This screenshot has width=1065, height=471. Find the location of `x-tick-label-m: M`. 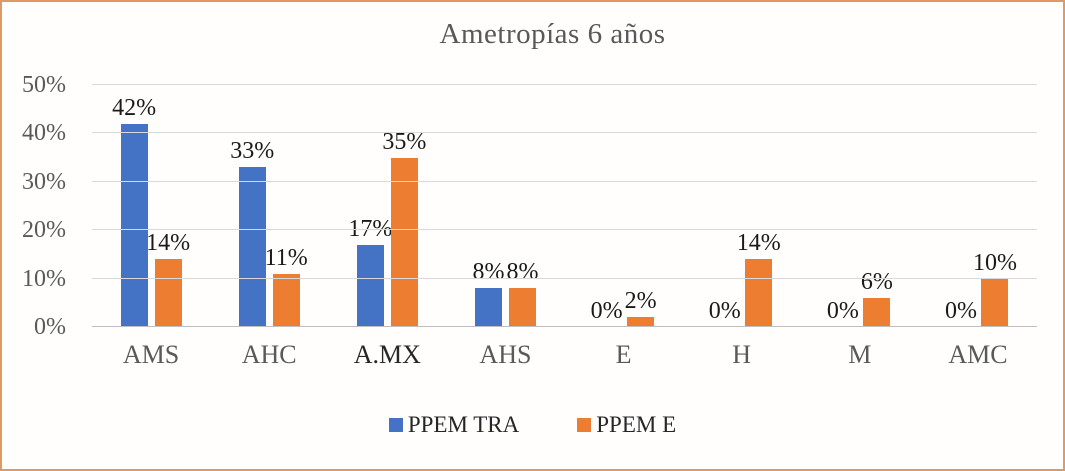

x-tick-label-m: M is located at coordinates (860, 354).